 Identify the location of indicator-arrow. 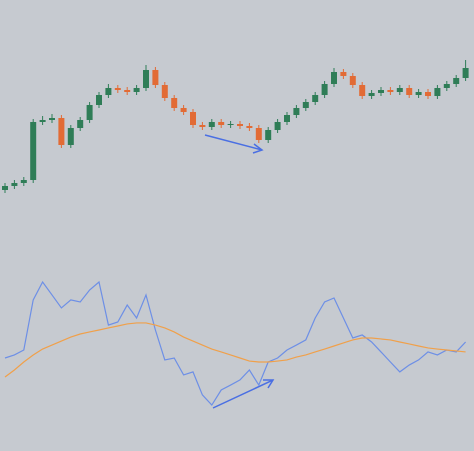
(243, 394).